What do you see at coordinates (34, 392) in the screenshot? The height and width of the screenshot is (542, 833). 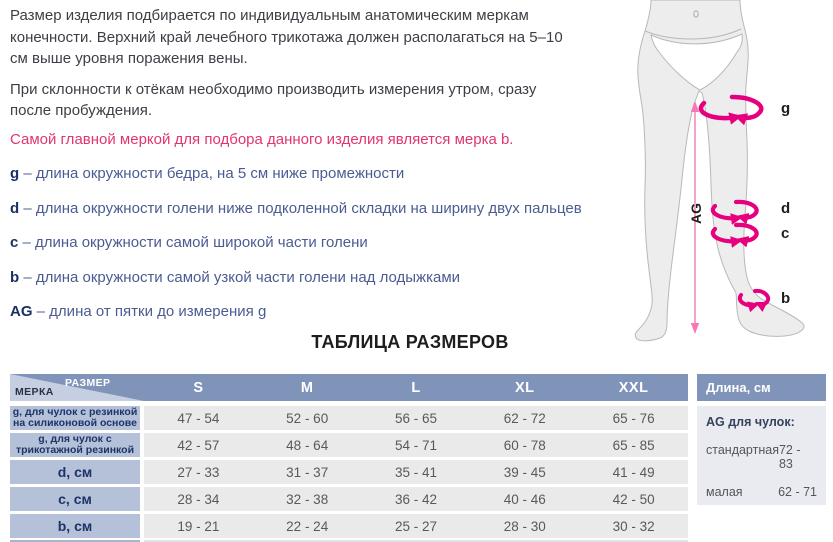 I see `corner-merka-label: МЕРКА` at bounding box center [34, 392].